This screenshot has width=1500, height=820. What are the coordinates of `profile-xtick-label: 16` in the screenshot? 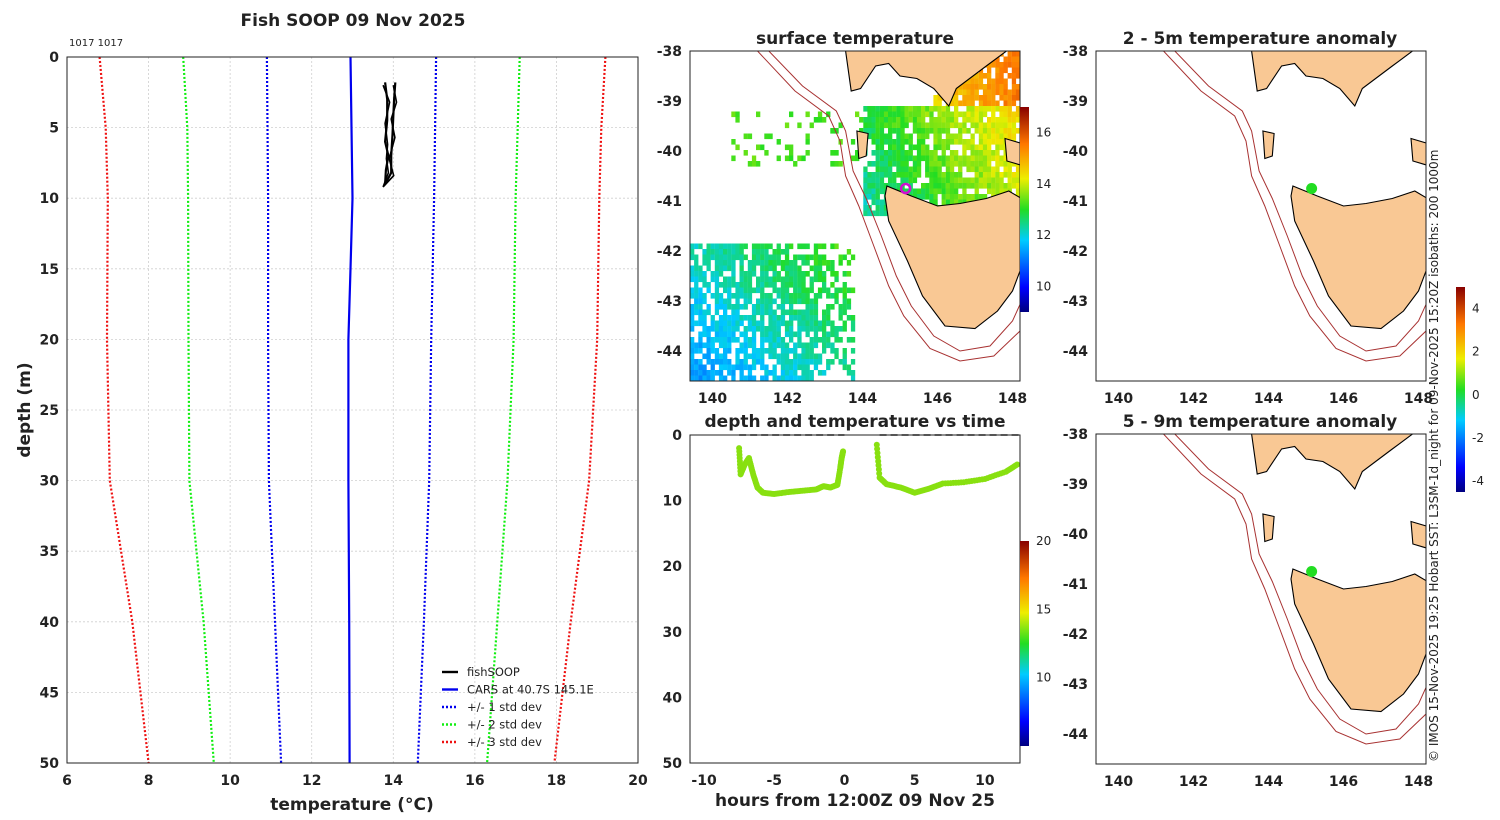 It's located at (474, 781).